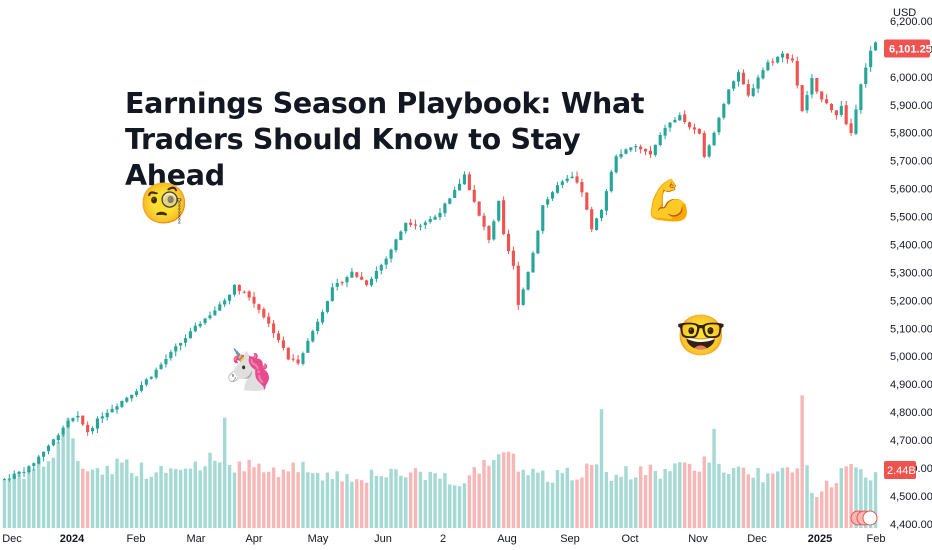  What do you see at coordinates (900, 470) in the screenshot?
I see `last-volume-badge` at bounding box center [900, 470].